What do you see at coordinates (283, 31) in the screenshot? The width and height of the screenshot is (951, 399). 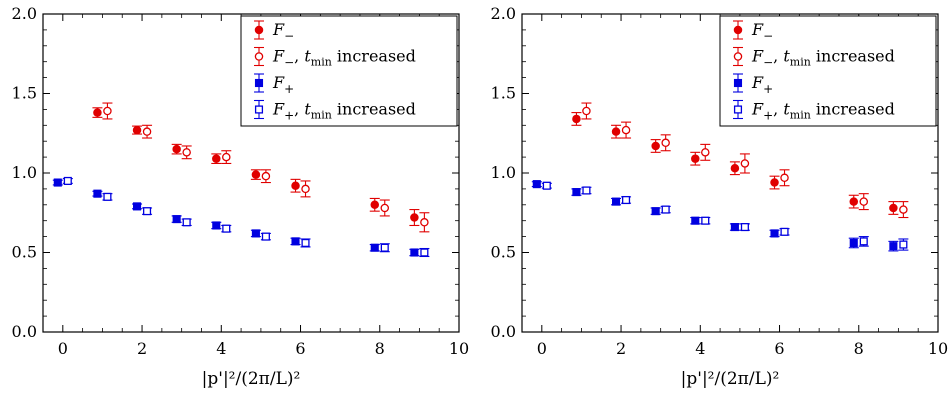 I see `legend-entry: F−` at bounding box center [283, 31].